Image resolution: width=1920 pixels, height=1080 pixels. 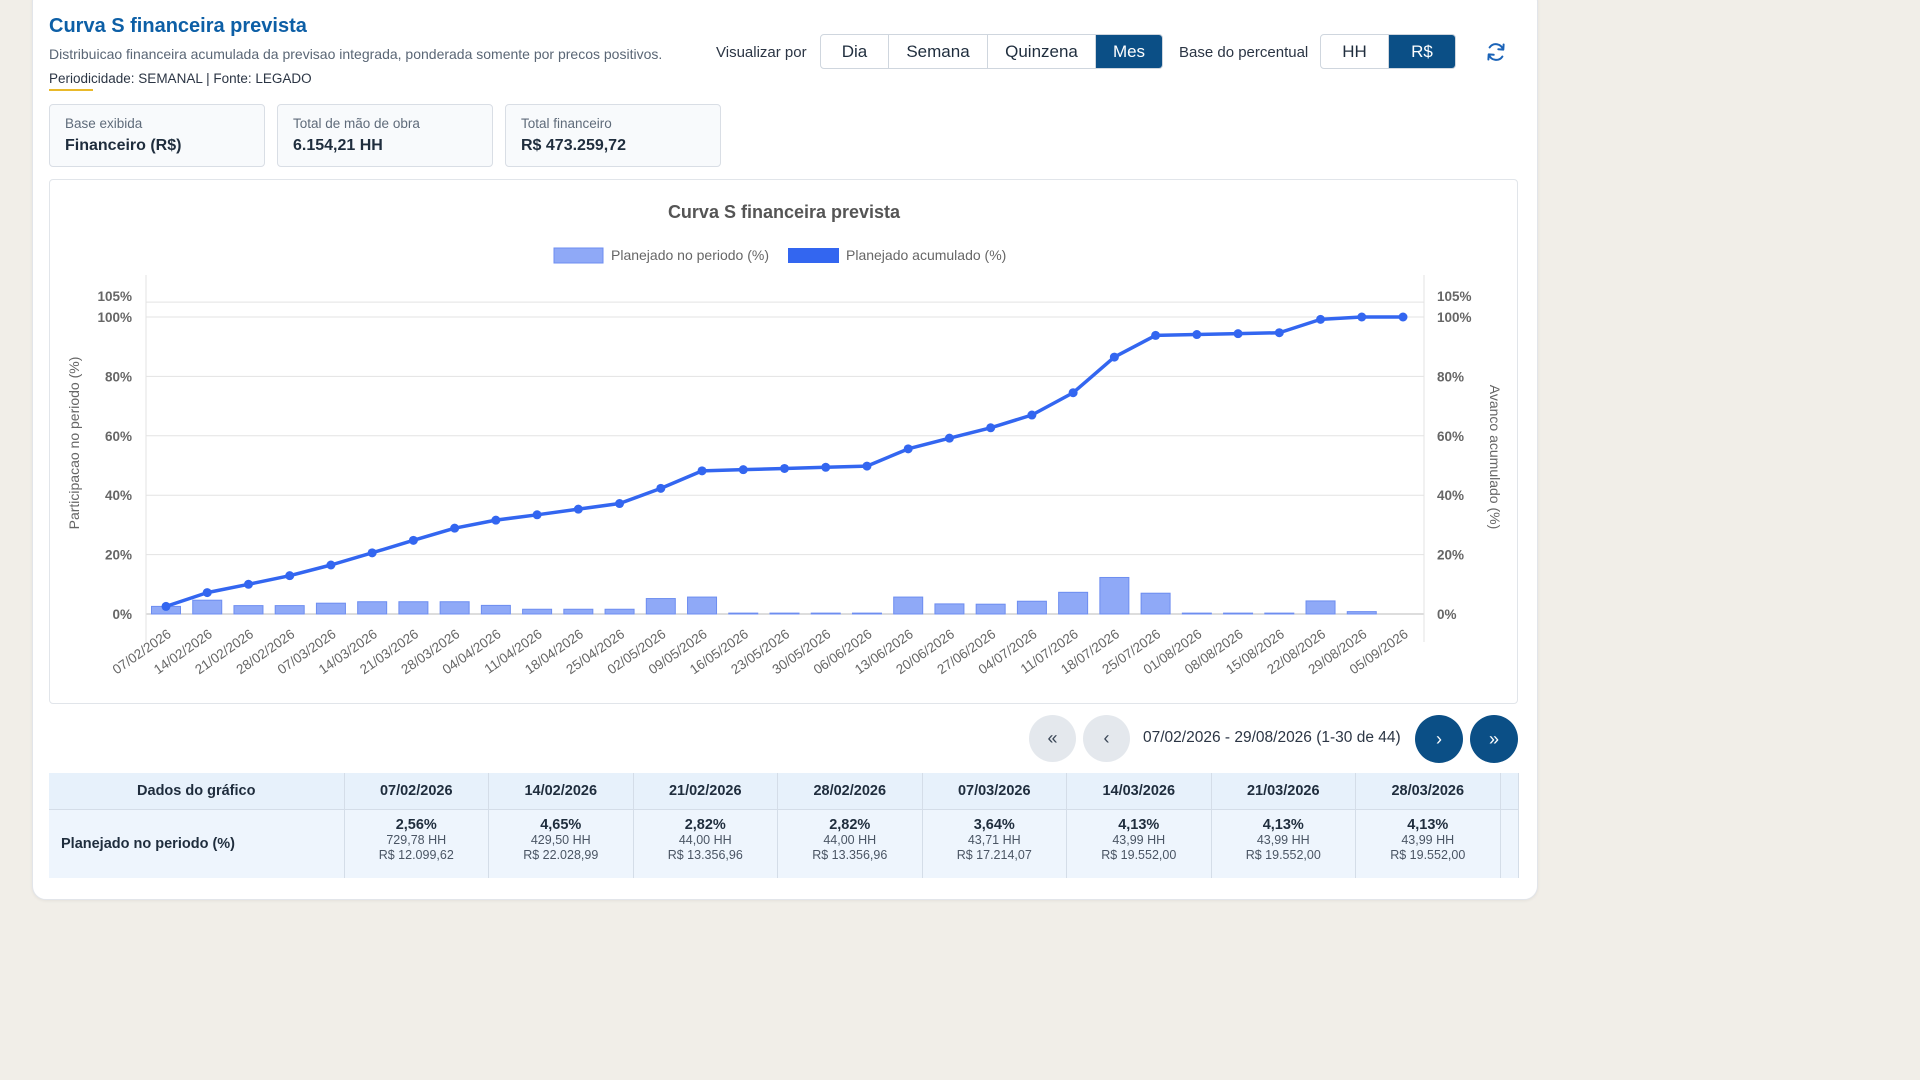 What do you see at coordinates (560, 840) in the screenshot?
I see `cell-hh: 429,50 HH` at bounding box center [560, 840].